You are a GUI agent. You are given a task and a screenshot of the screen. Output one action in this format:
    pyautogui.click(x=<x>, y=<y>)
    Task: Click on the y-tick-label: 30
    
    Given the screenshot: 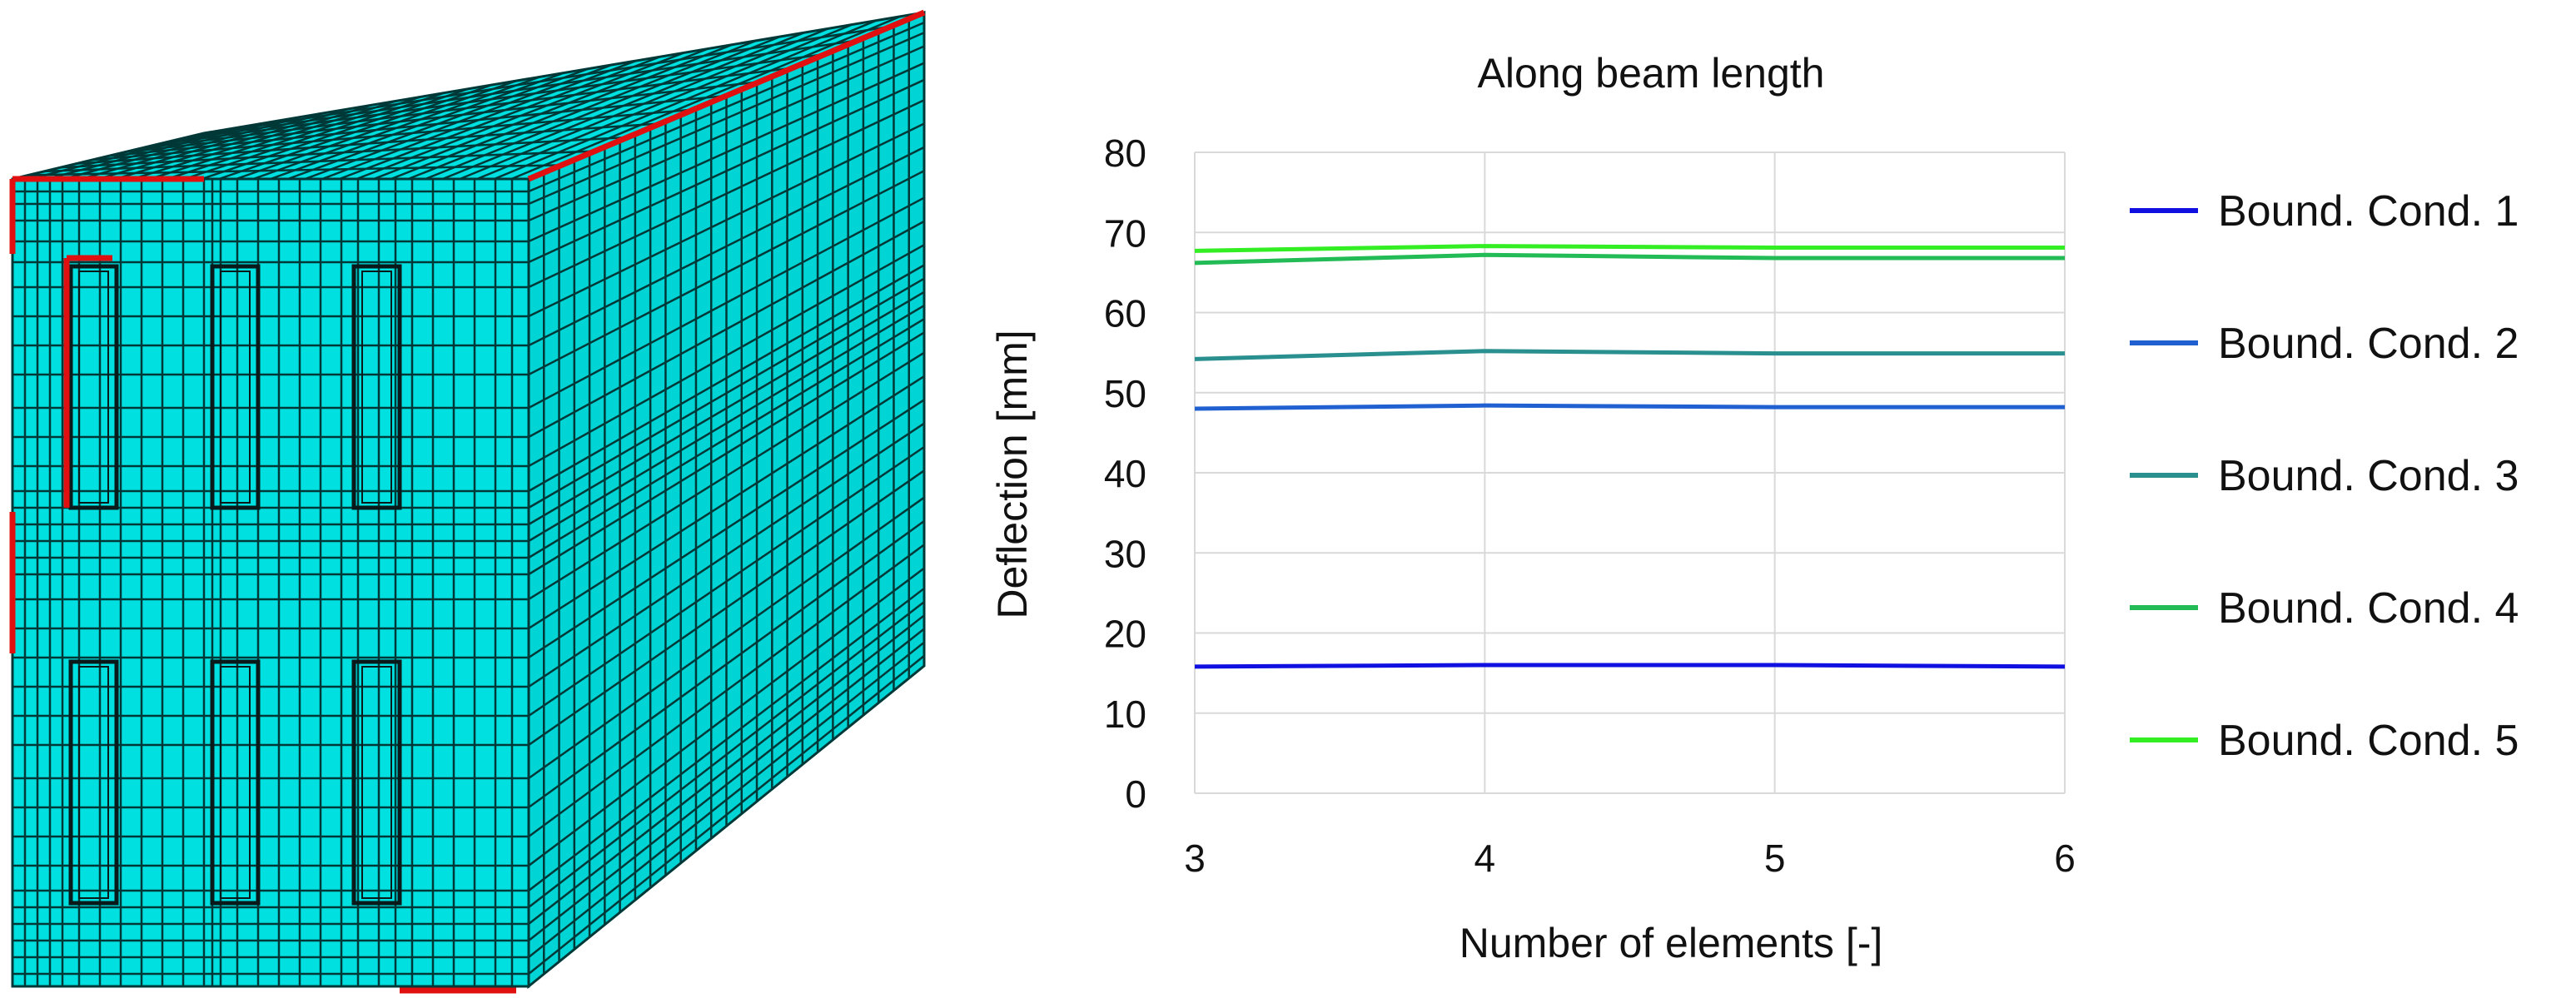 What is the action you would take?
    pyautogui.click(x=1125, y=553)
    